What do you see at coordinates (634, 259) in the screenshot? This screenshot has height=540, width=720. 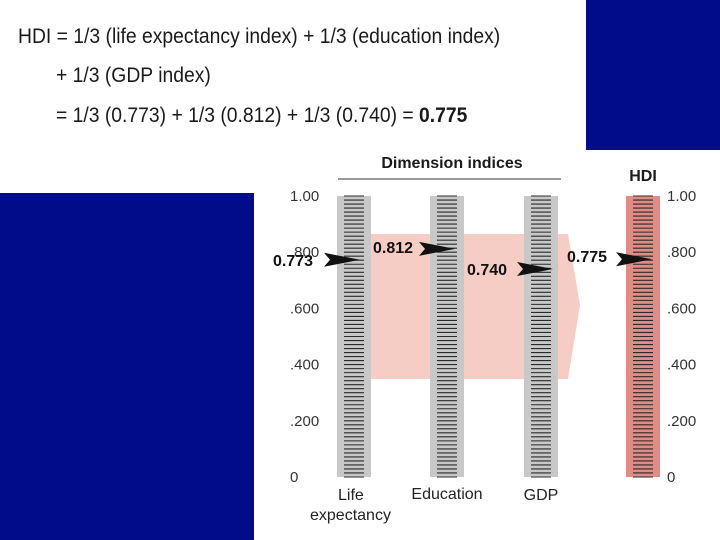 I see `hdi-value-pointer` at bounding box center [634, 259].